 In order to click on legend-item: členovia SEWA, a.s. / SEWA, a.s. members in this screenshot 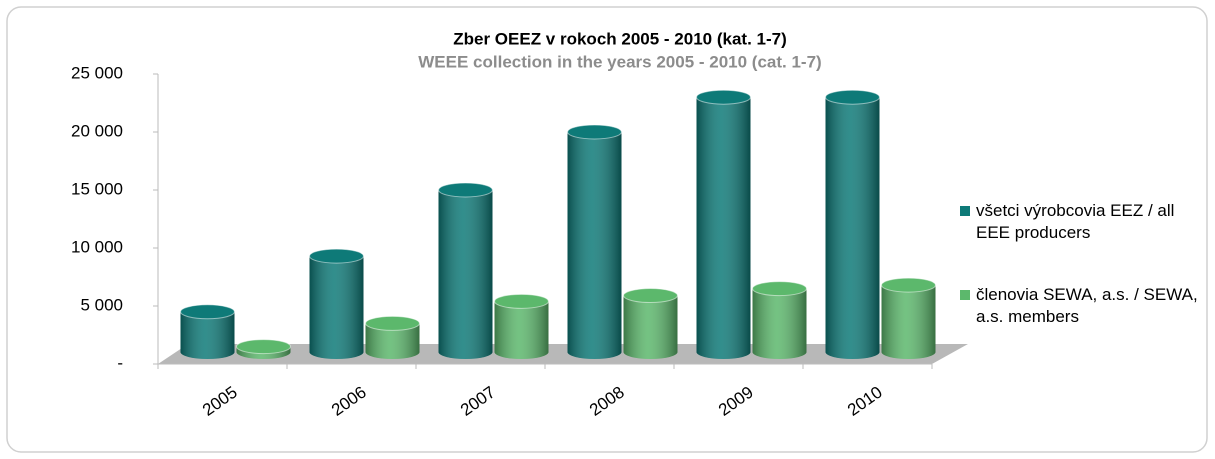, I will do `click(1080, 306)`.